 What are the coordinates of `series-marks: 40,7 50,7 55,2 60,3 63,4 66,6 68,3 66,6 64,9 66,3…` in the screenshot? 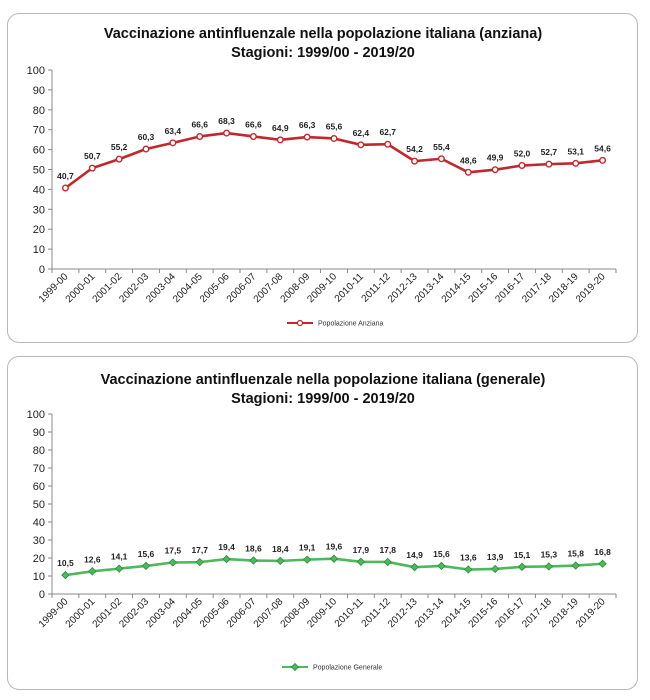 It's located at (334, 154).